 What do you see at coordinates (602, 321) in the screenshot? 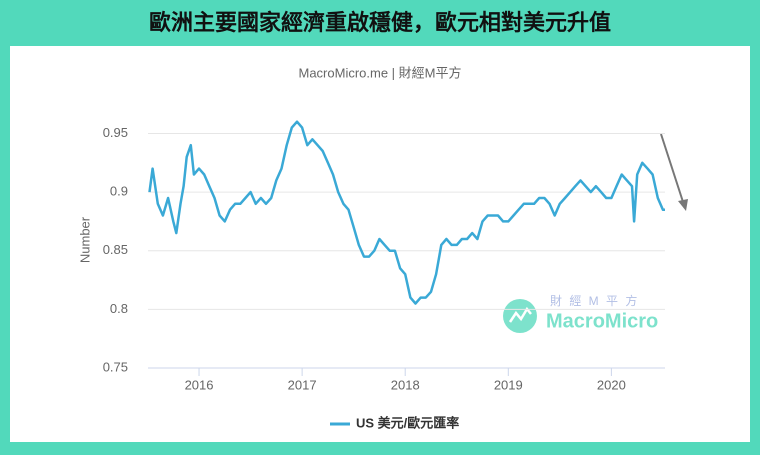
I see `watermark-bottom: MacroMicro` at bounding box center [602, 321].